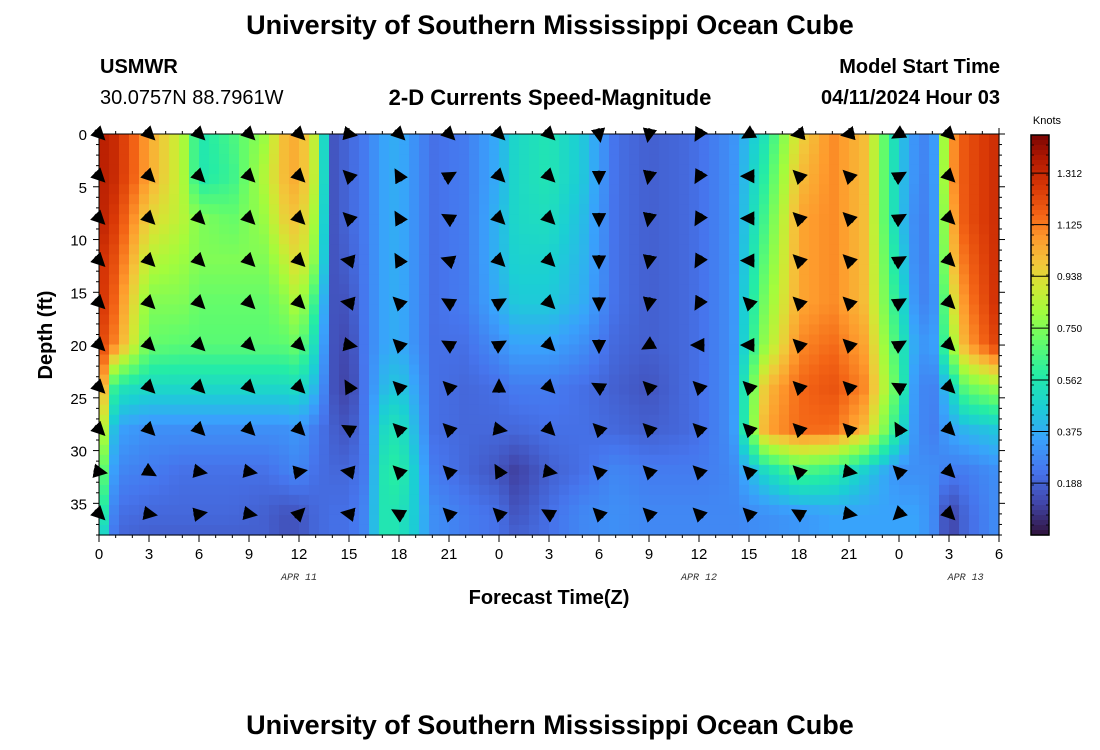  What do you see at coordinates (1040, 193) in the screenshot?
I see `colorbar-segment` at bounding box center [1040, 193].